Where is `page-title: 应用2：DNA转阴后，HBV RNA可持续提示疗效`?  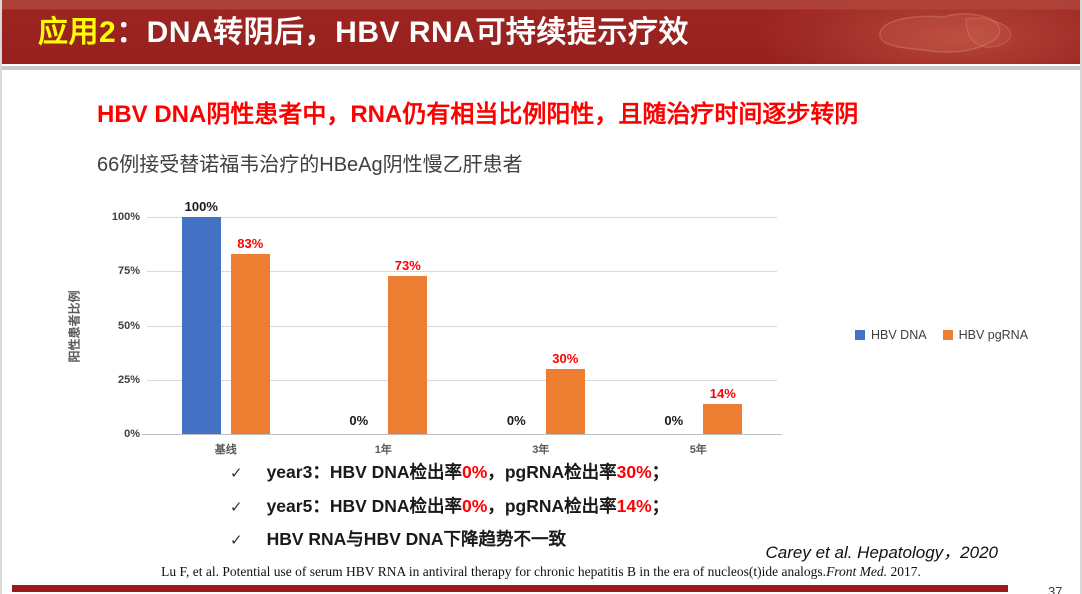 page-title: 应用2：DNA转阴后，HBV RNA可持续提示疗效 is located at coordinates (363, 32).